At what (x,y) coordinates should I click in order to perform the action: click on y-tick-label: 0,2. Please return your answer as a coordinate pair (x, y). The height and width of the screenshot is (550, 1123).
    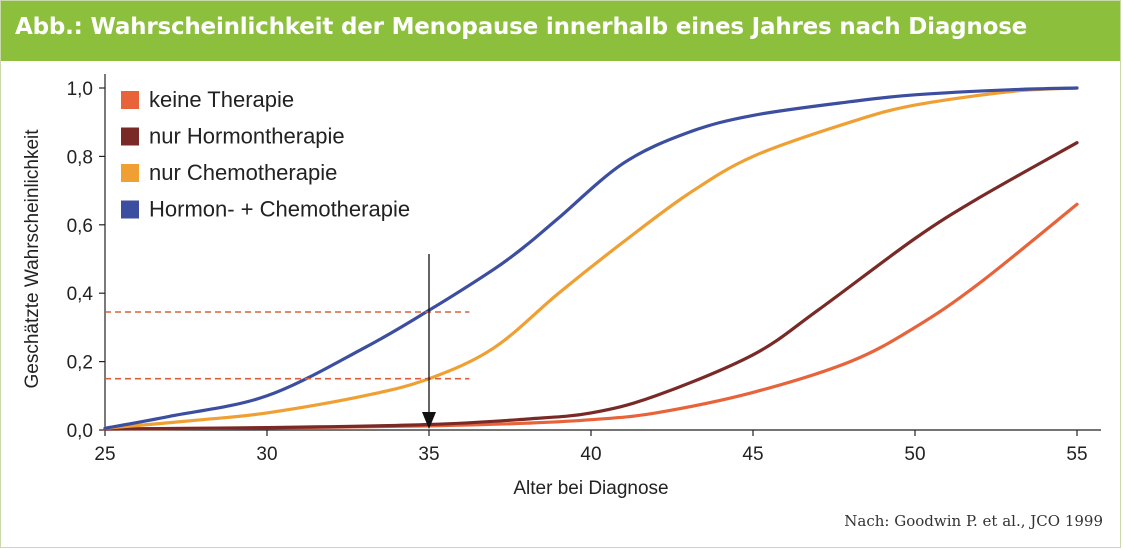
    Looking at the image, I should click on (80, 363).